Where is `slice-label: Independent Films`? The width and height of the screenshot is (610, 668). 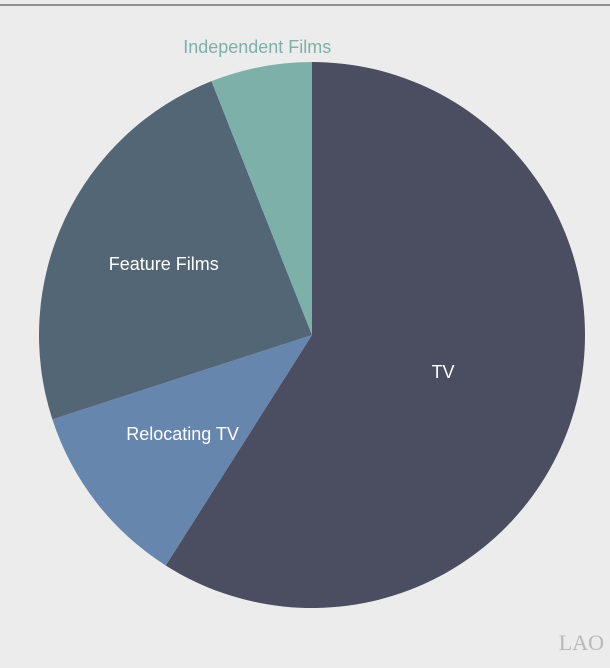 slice-label: Independent Films is located at coordinates (257, 47).